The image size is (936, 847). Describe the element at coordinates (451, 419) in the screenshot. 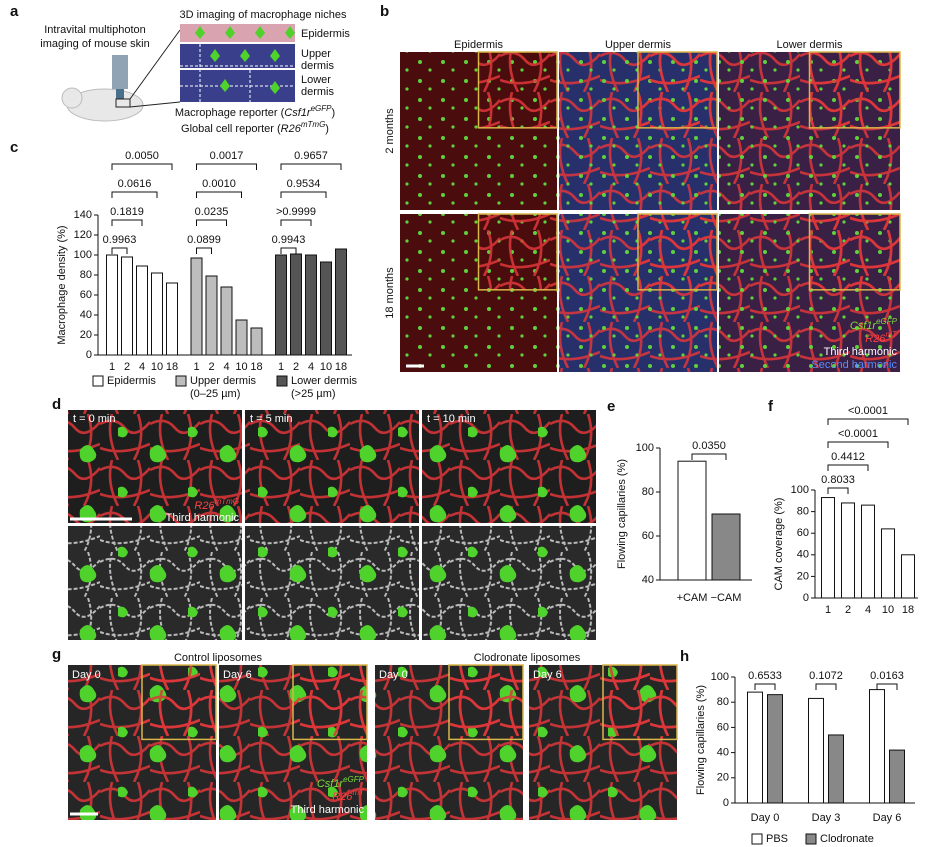

I see `timepoint-label: t = 10 min` at that location.